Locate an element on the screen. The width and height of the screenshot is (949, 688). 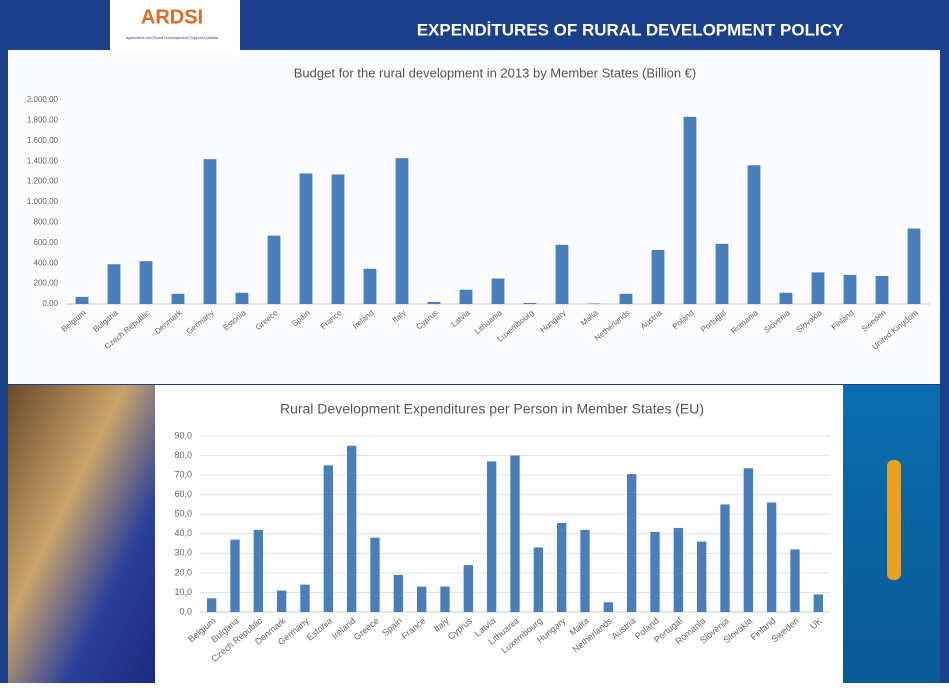
y-tick-label: 400,00 is located at coordinates (46, 262).